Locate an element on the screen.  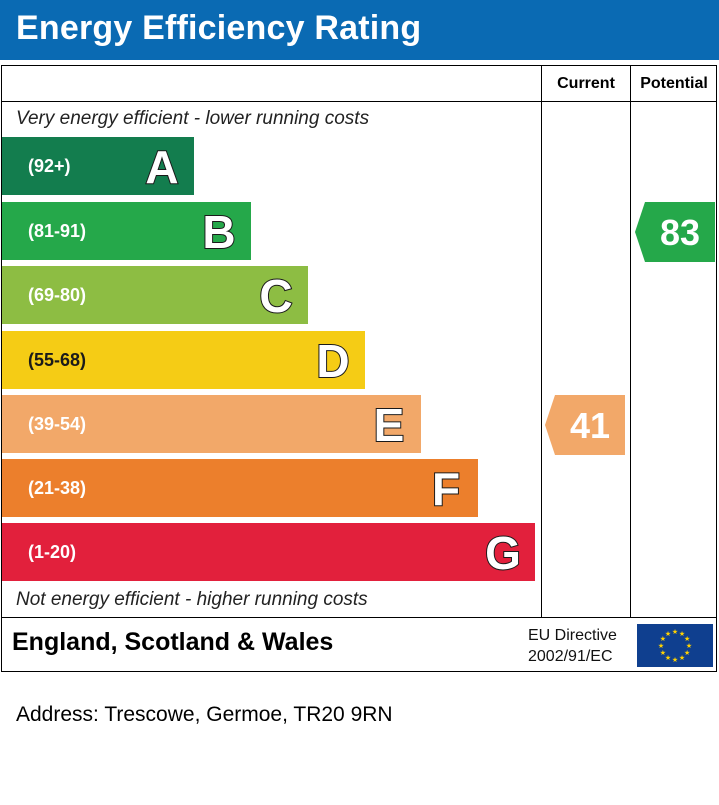
band-a: (92+) A is located at coordinates (98, 166).